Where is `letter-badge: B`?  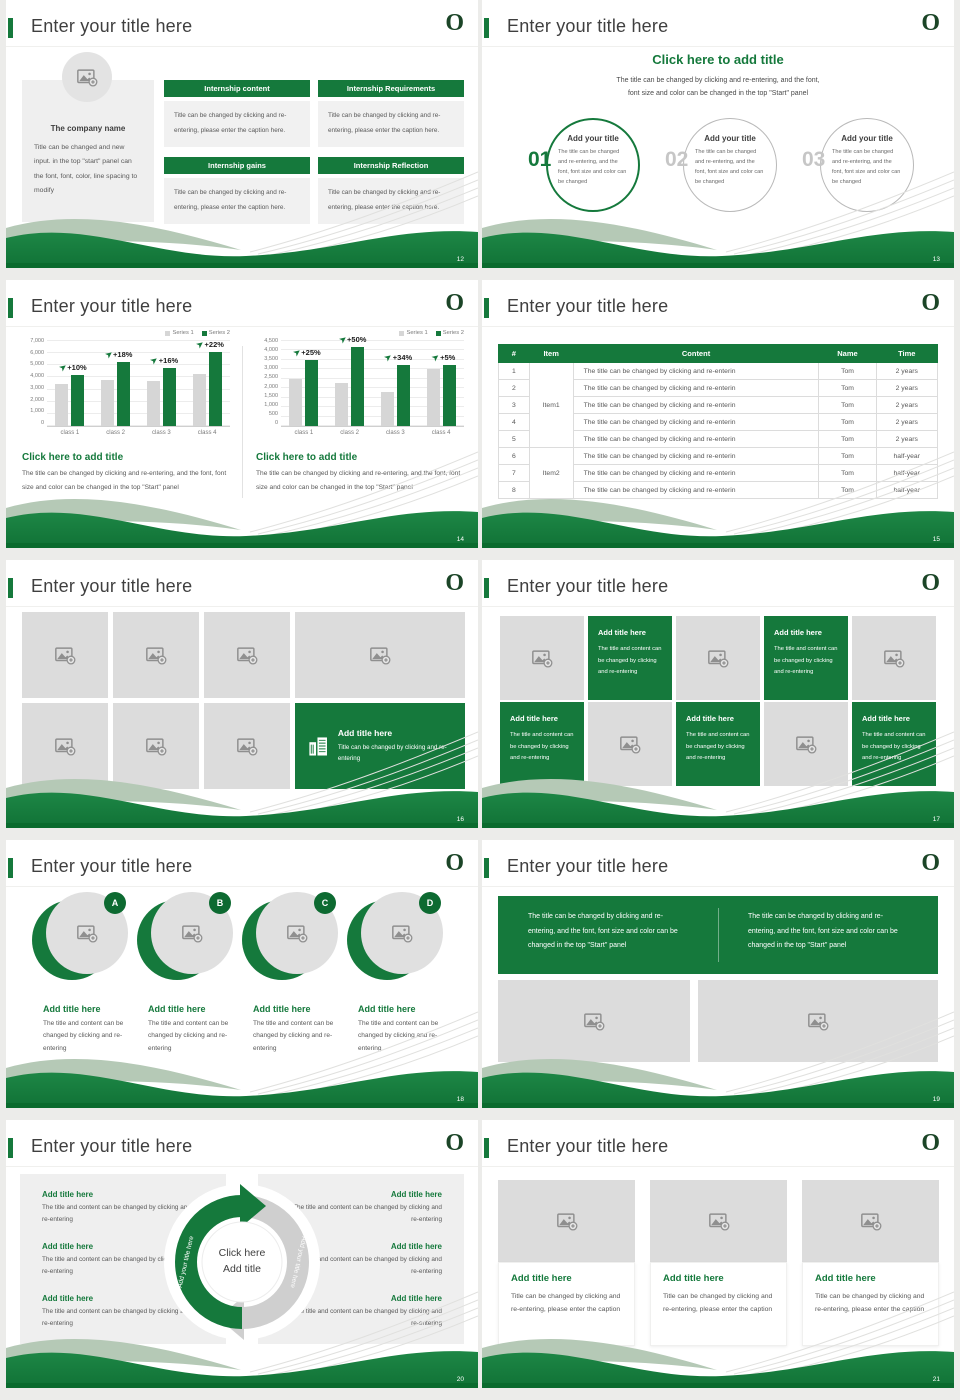
letter-badge: B is located at coordinates (220, 903).